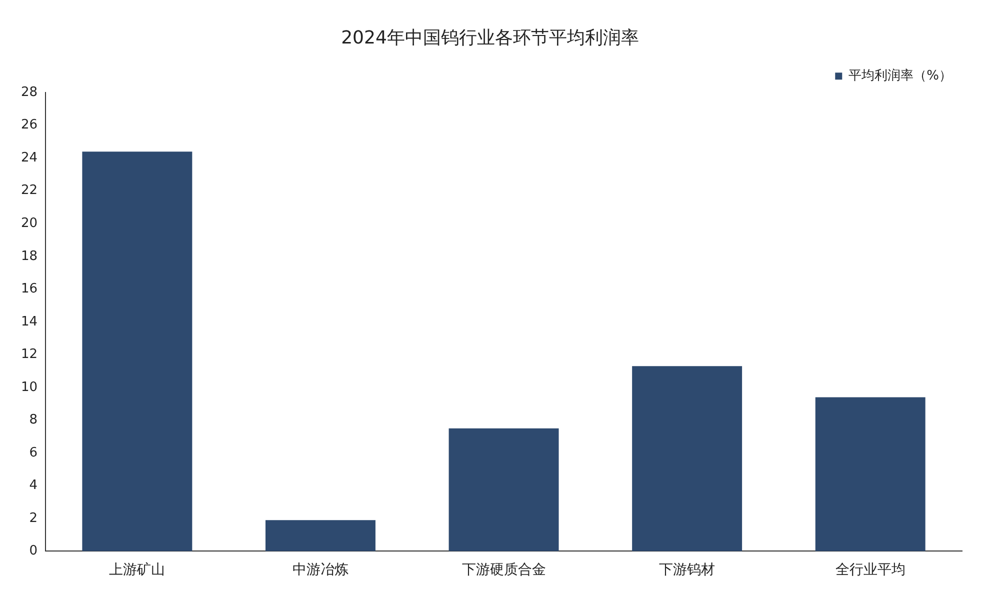 Image resolution: width=1000 pixels, height=600 pixels. Describe the element at coordinates (29, 387) in the screenshot. I see `y-tick-label: 10` at that location.